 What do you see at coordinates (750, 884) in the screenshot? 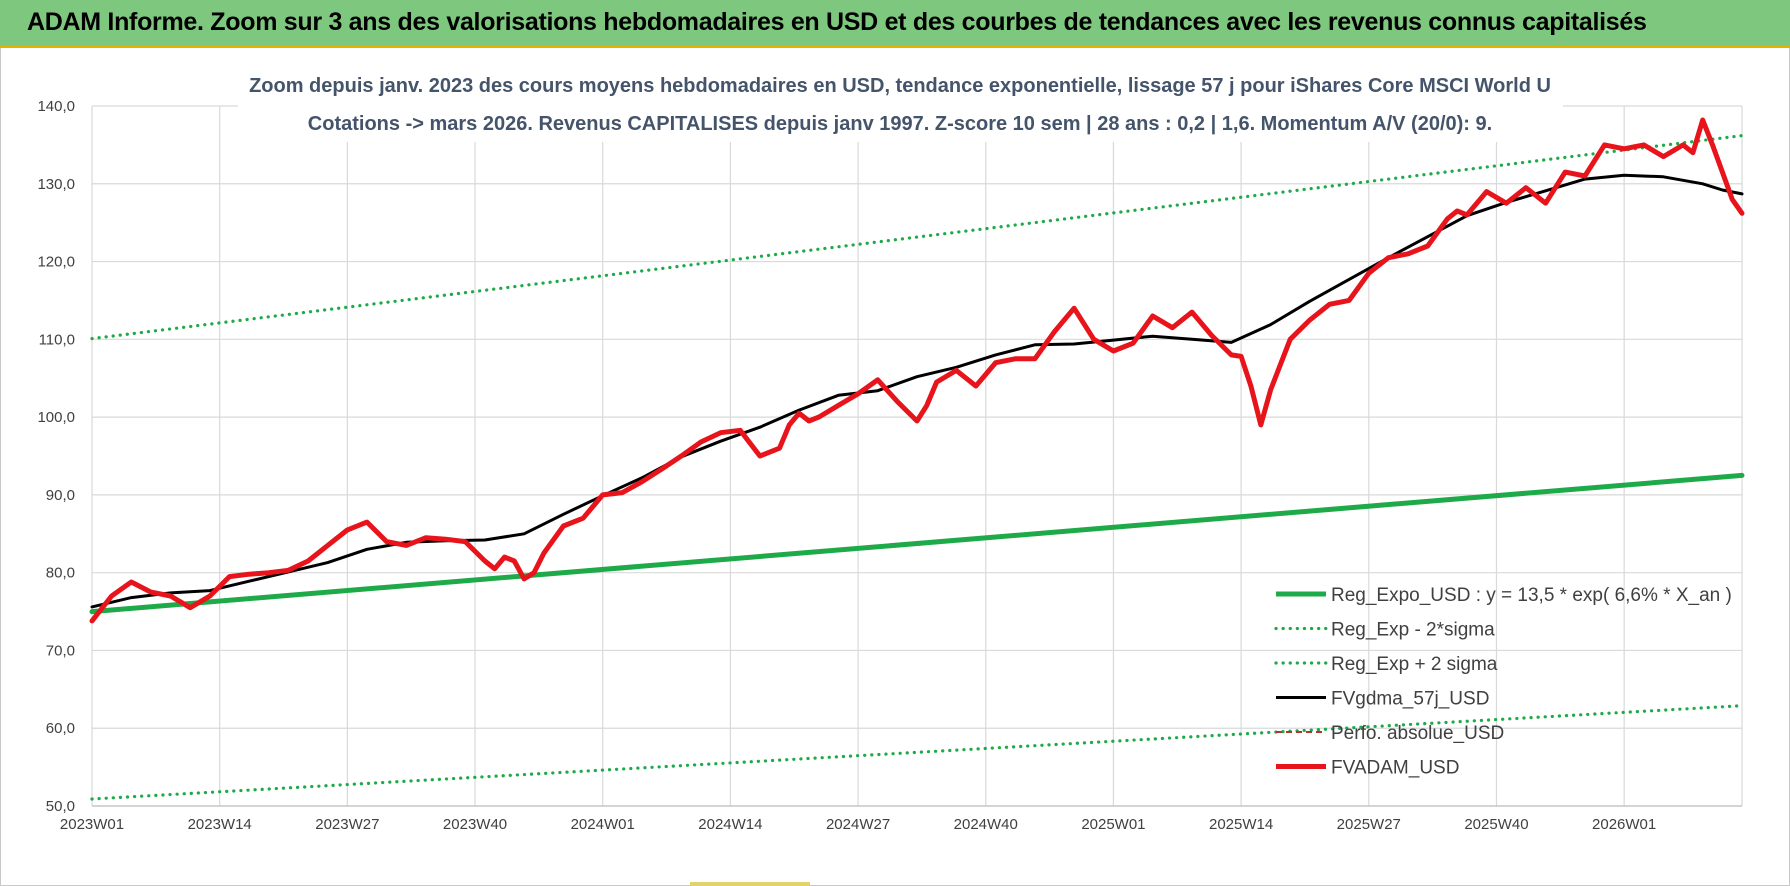
I see `bottom-accent-bar` at bounding box center [750, 884].